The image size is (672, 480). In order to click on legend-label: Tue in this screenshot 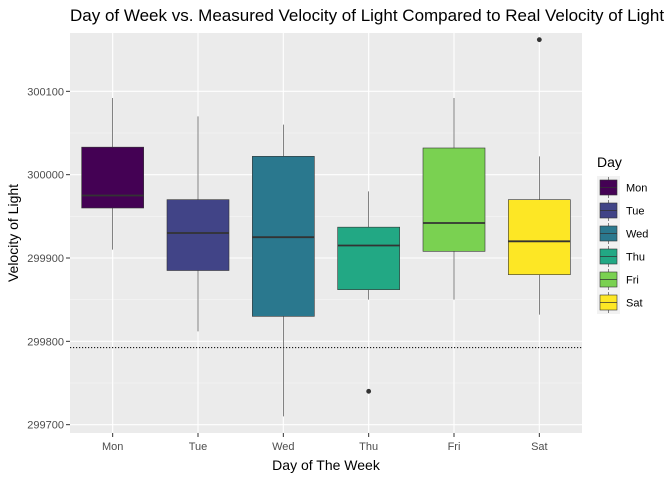, I will do `click(635, 212)`.